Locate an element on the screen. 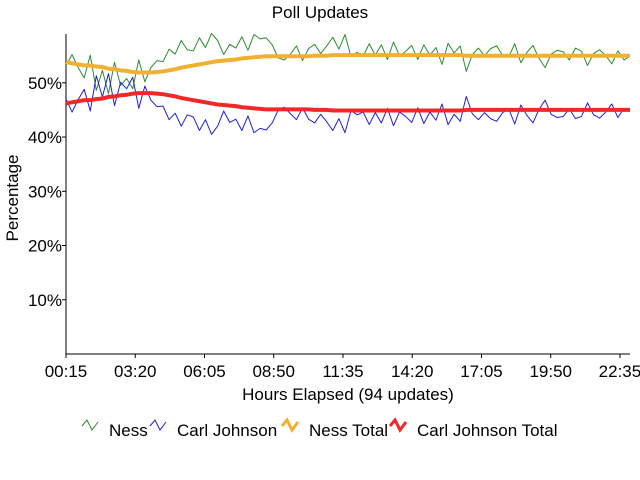 The height and width of the screenshot is (480, 640). y-axis-ticks: 10% 20% 30% 40% 50% is located at coordinates (47, 192).